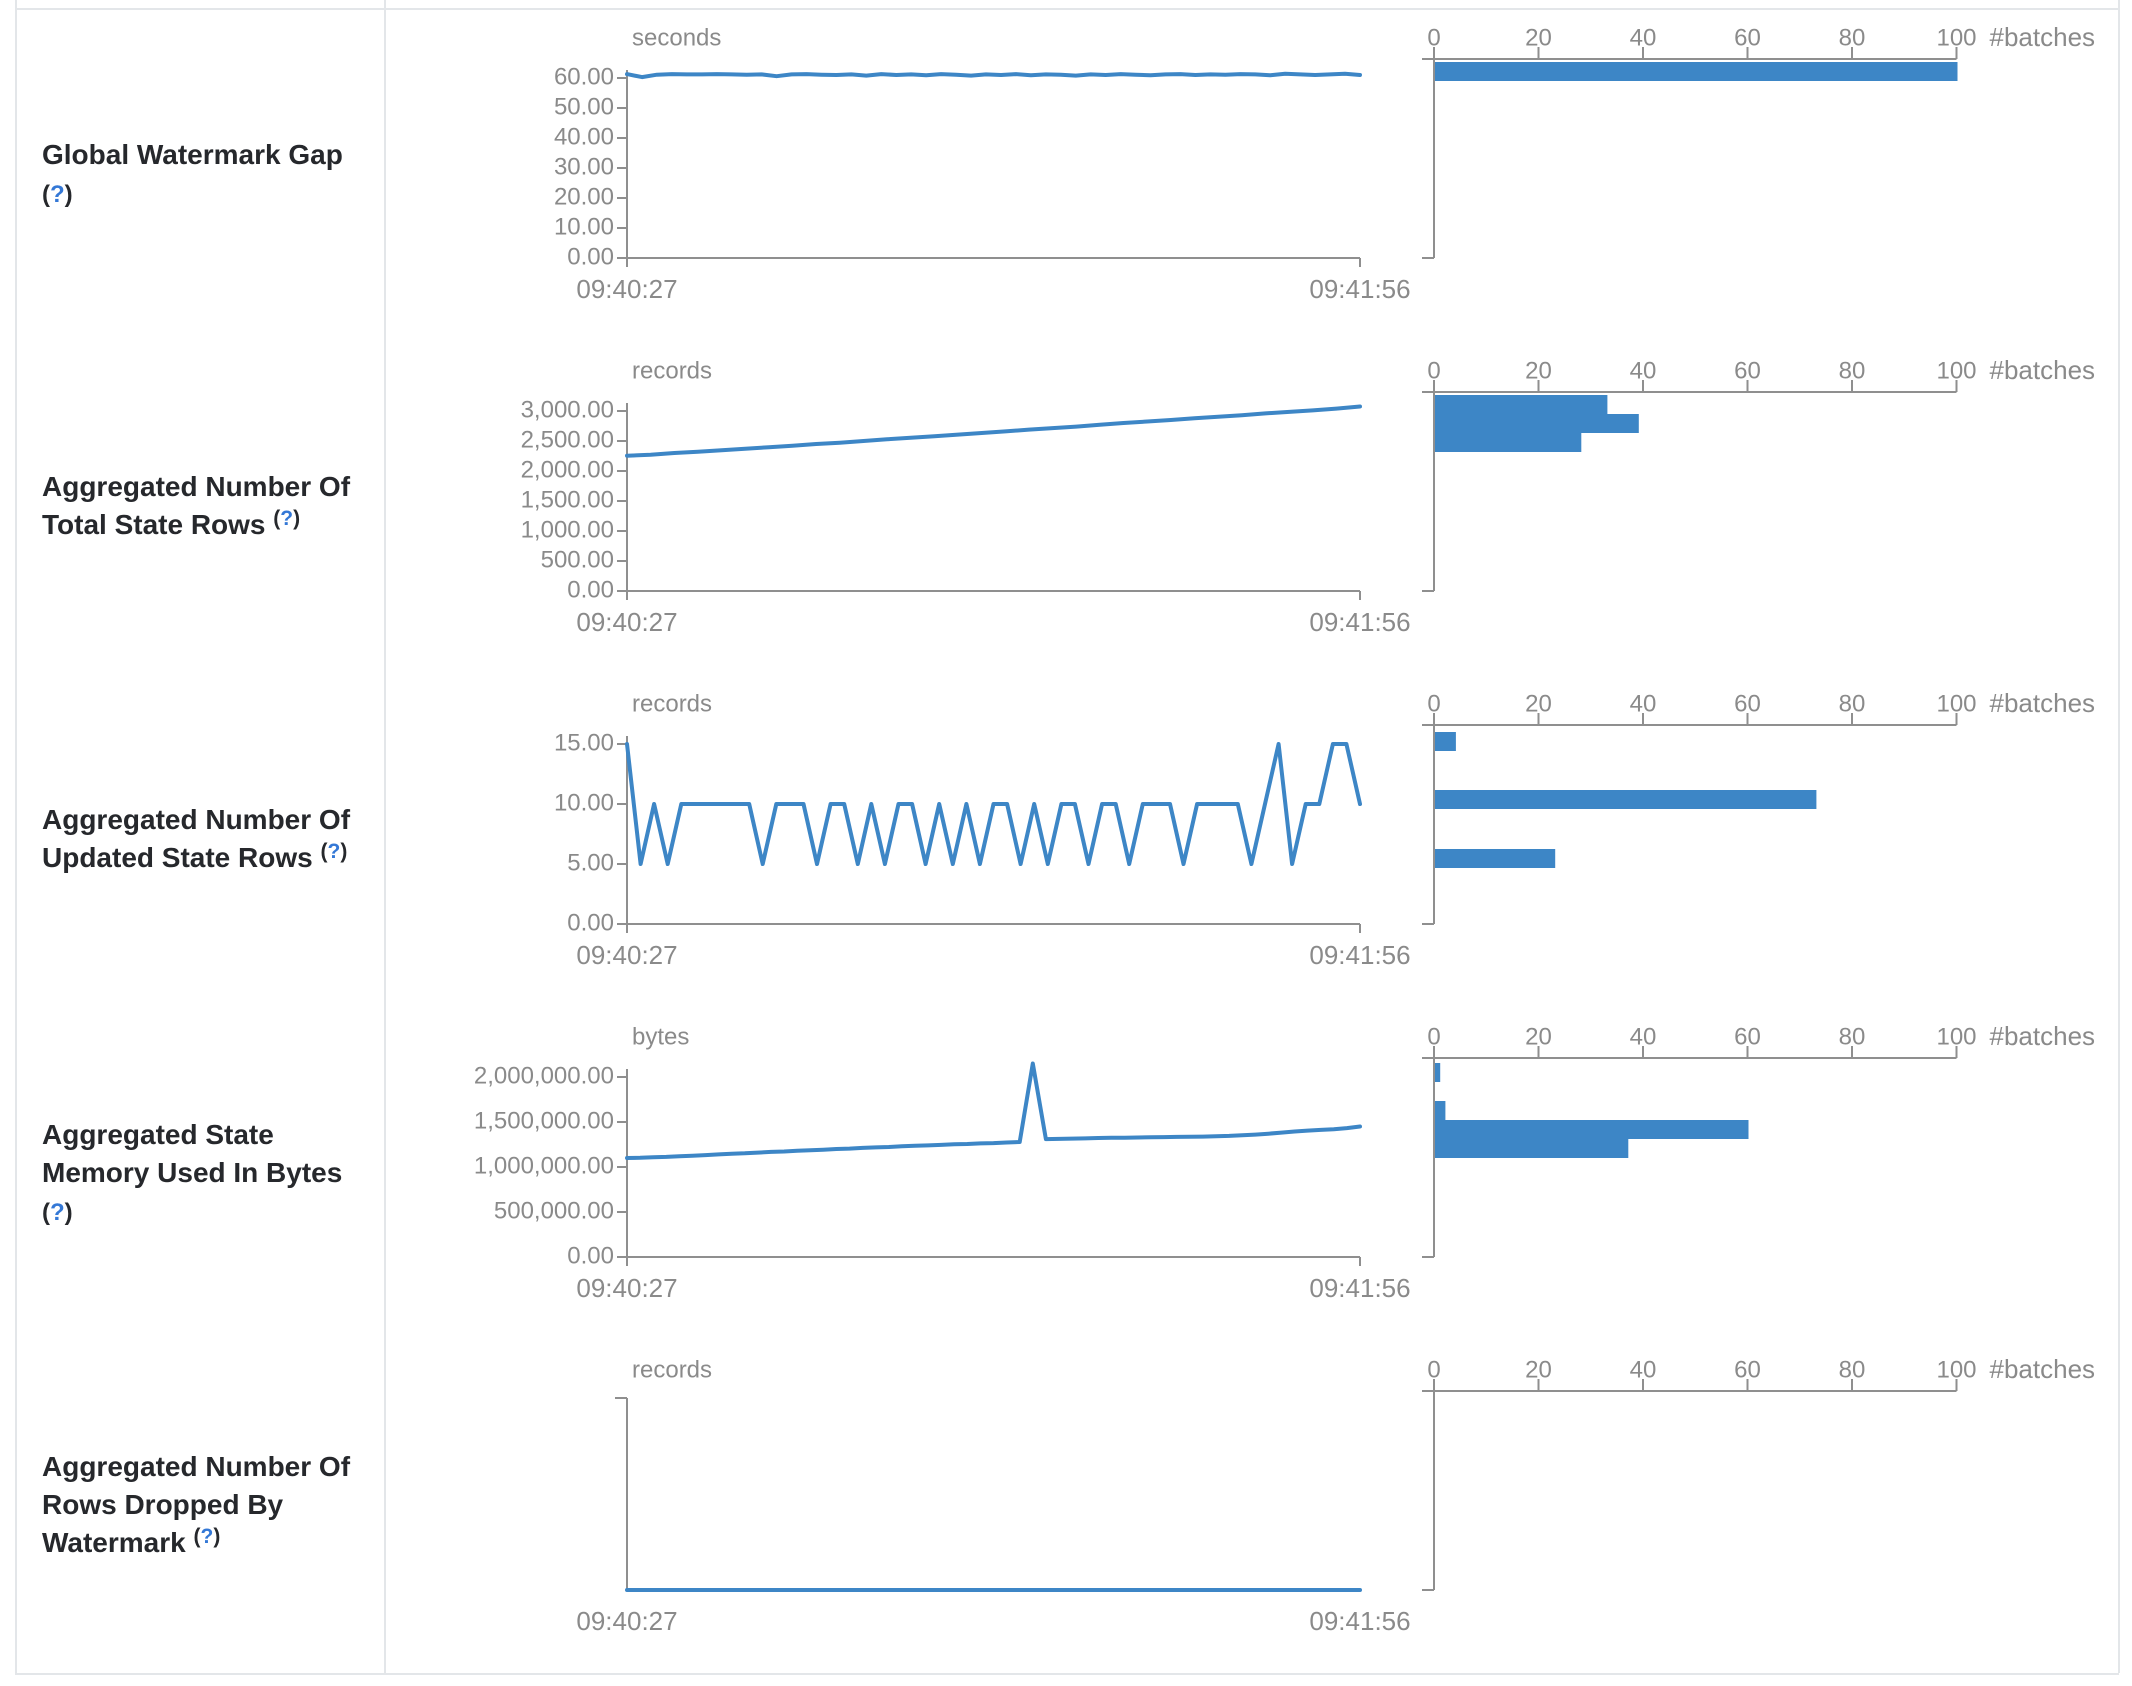 This screenshot has width=2132, height=1686. I want to click on y-tick-label: 1,500,000.00, so click(544, 1120).